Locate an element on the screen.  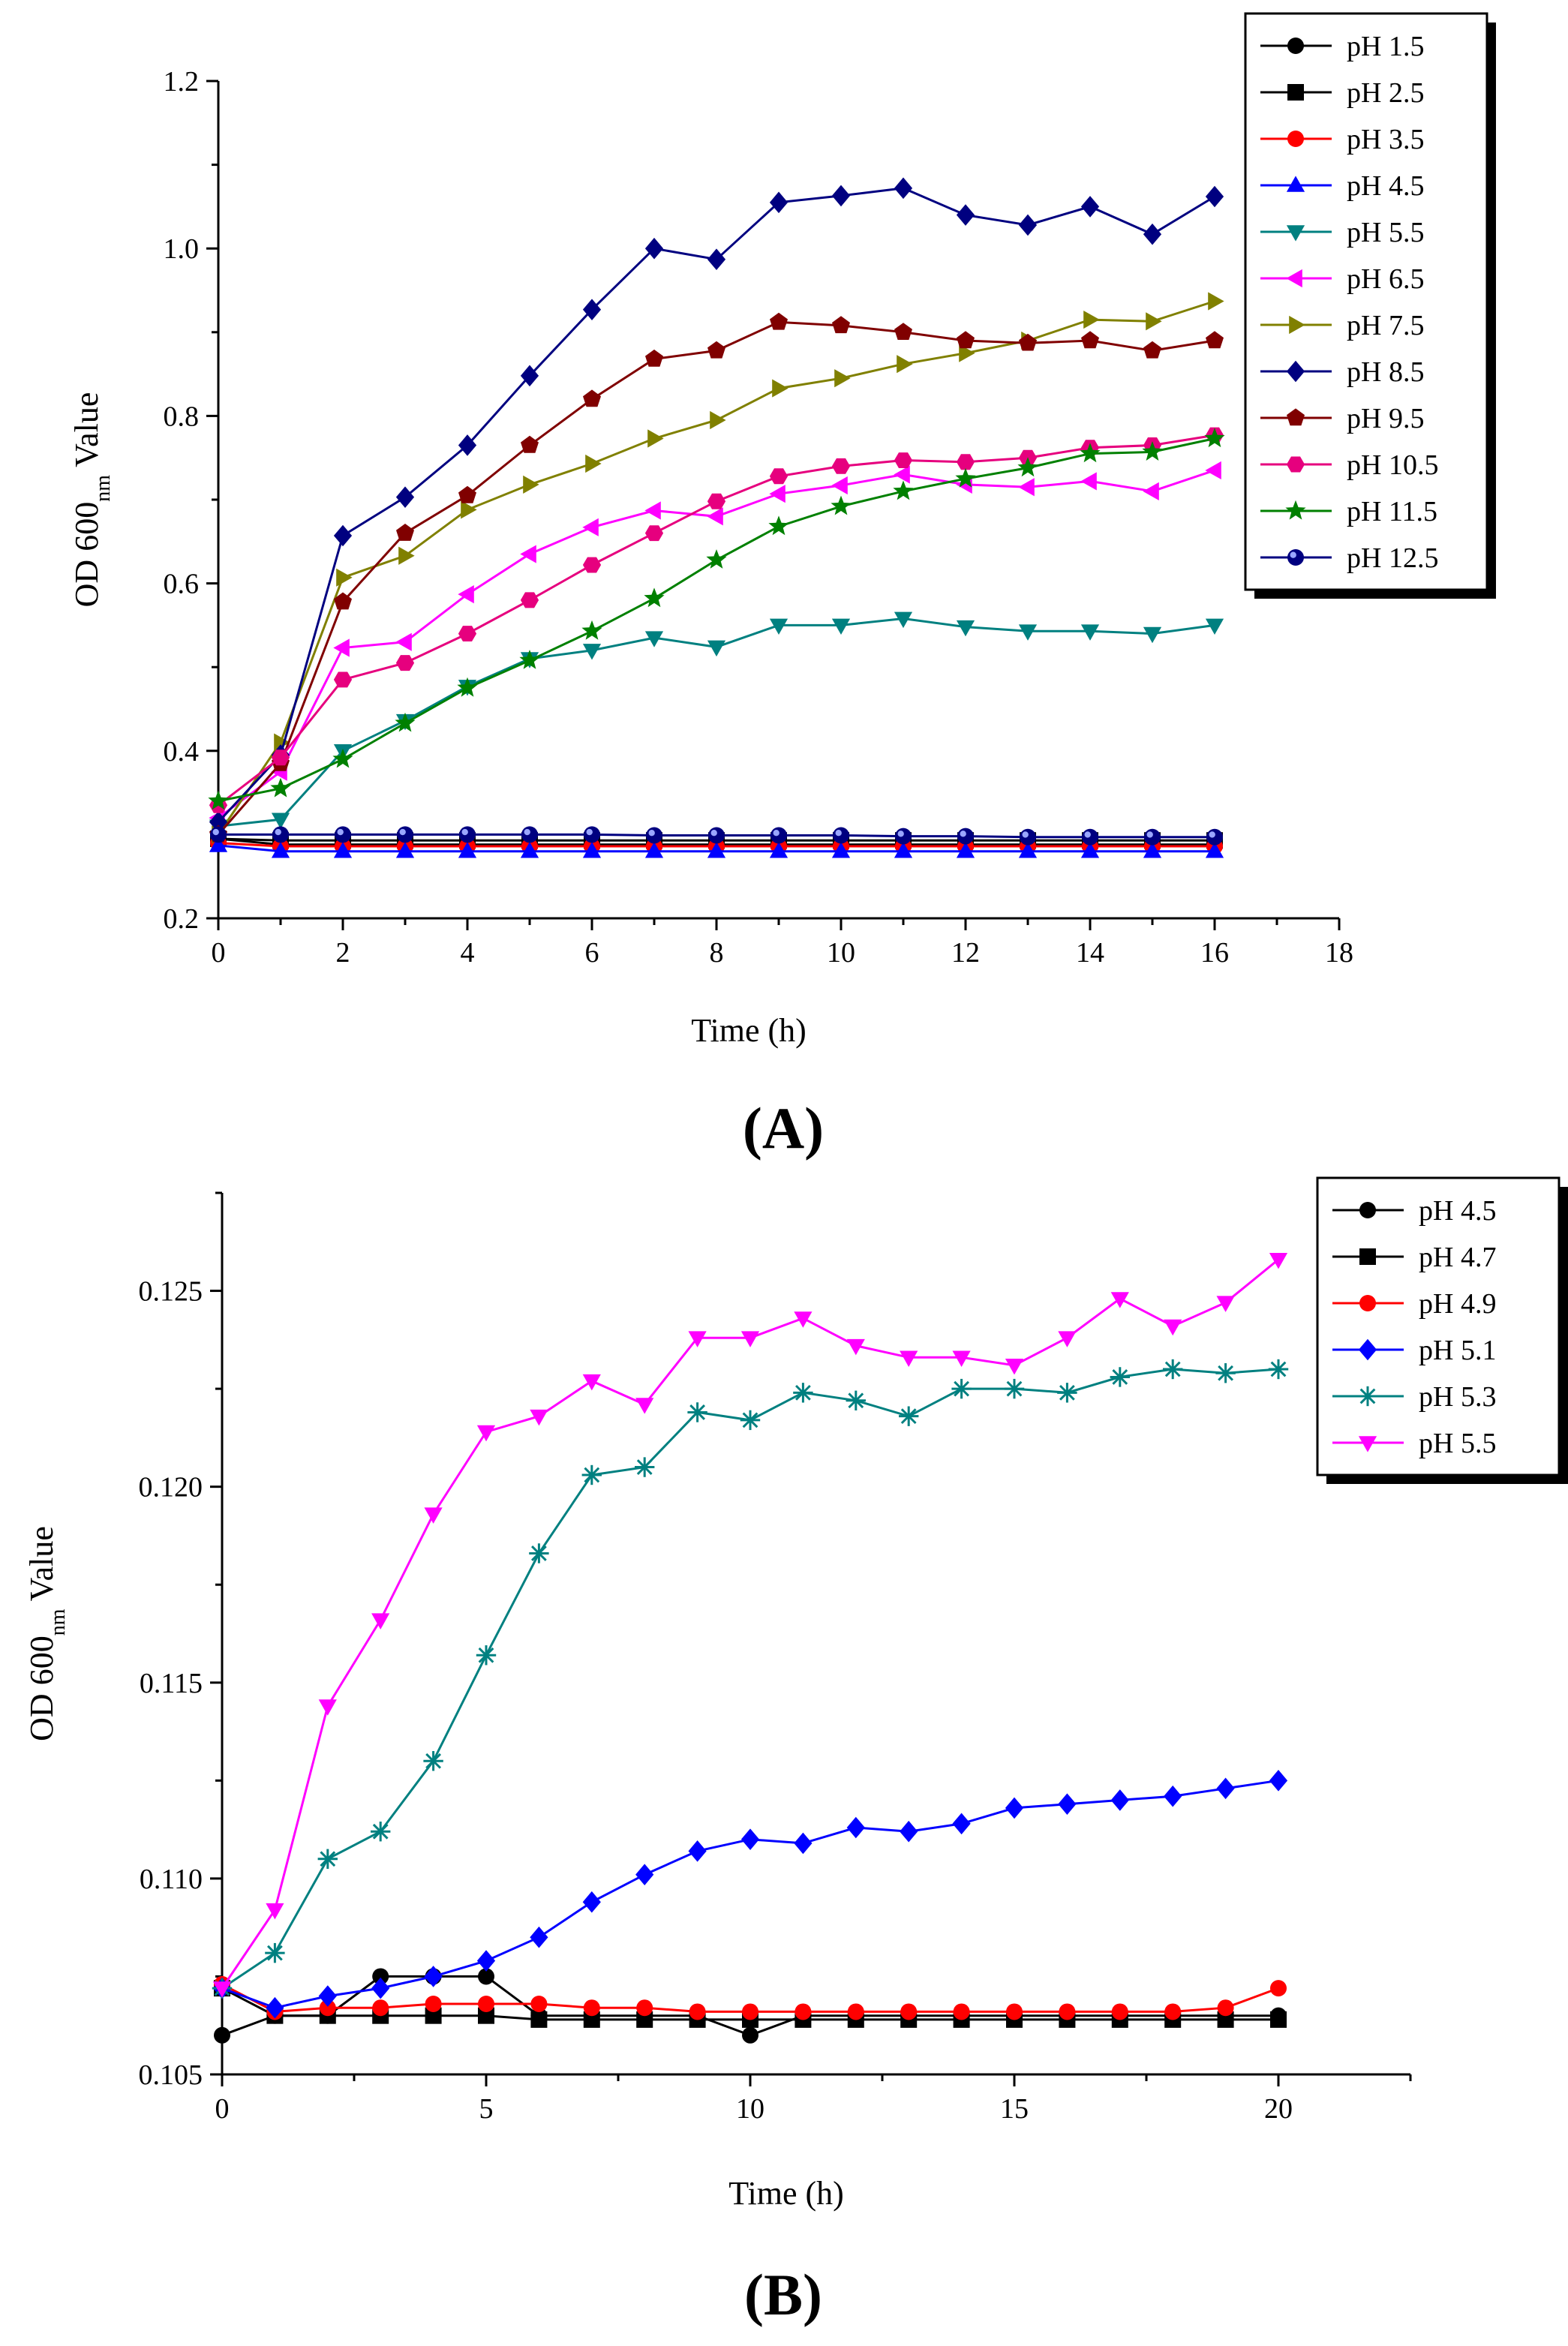
legend-entry: pH 1.5 is located at coordinates (1342, 46).